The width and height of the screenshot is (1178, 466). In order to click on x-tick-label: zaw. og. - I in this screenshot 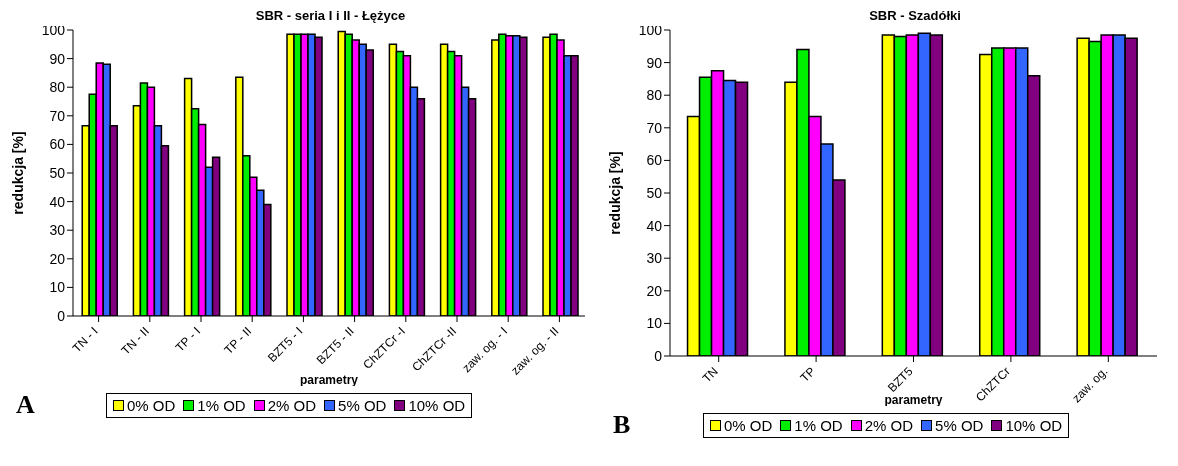, I will do `click(485, 350)`.